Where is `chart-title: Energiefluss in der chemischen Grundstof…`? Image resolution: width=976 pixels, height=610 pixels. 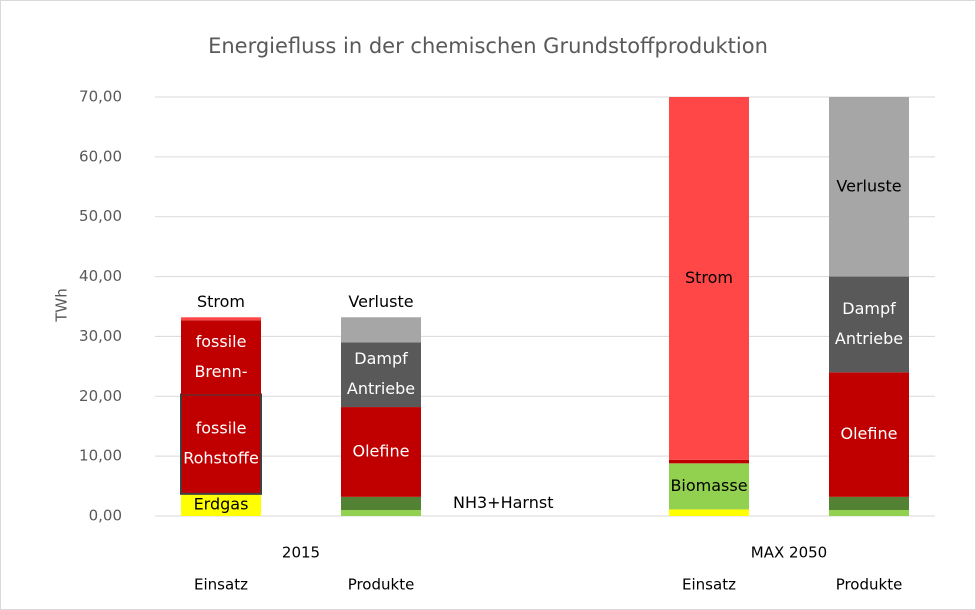 chart-title: Energiefluss in der chemischen Grundstof… is located at coordinates (488, 46).